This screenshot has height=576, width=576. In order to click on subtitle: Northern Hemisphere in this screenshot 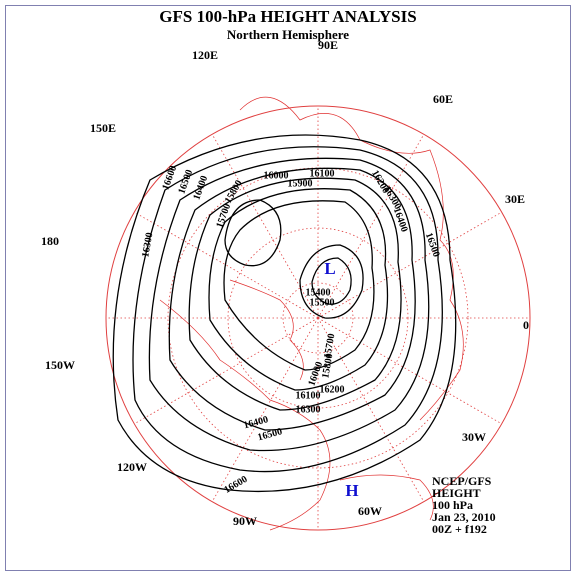, I will do `click(288, 34)`.